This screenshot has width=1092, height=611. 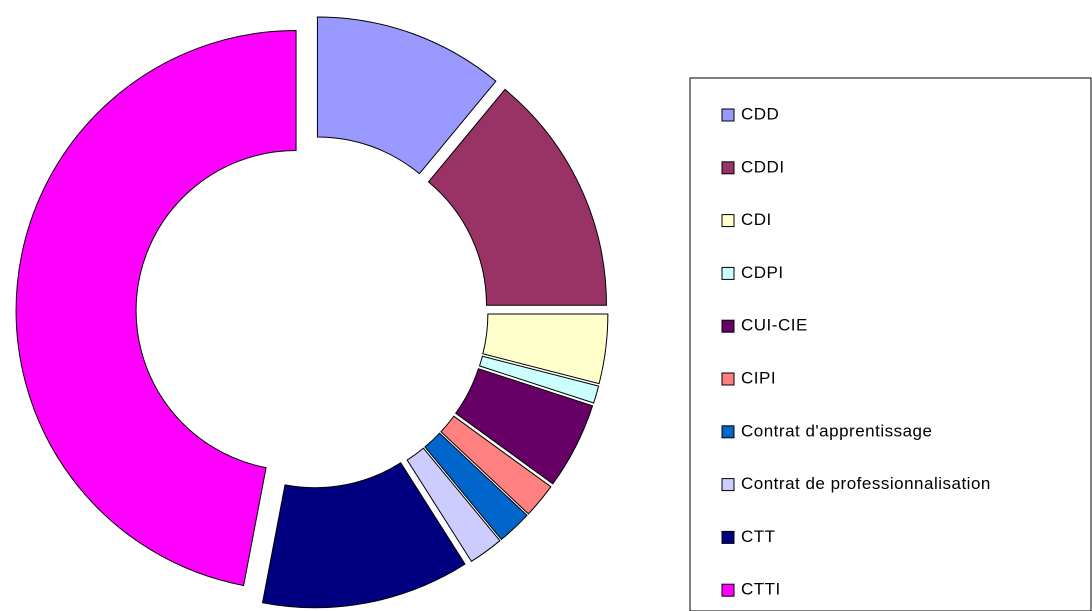 I want to click on legend-label: CTT, so click(x=758, y=536).